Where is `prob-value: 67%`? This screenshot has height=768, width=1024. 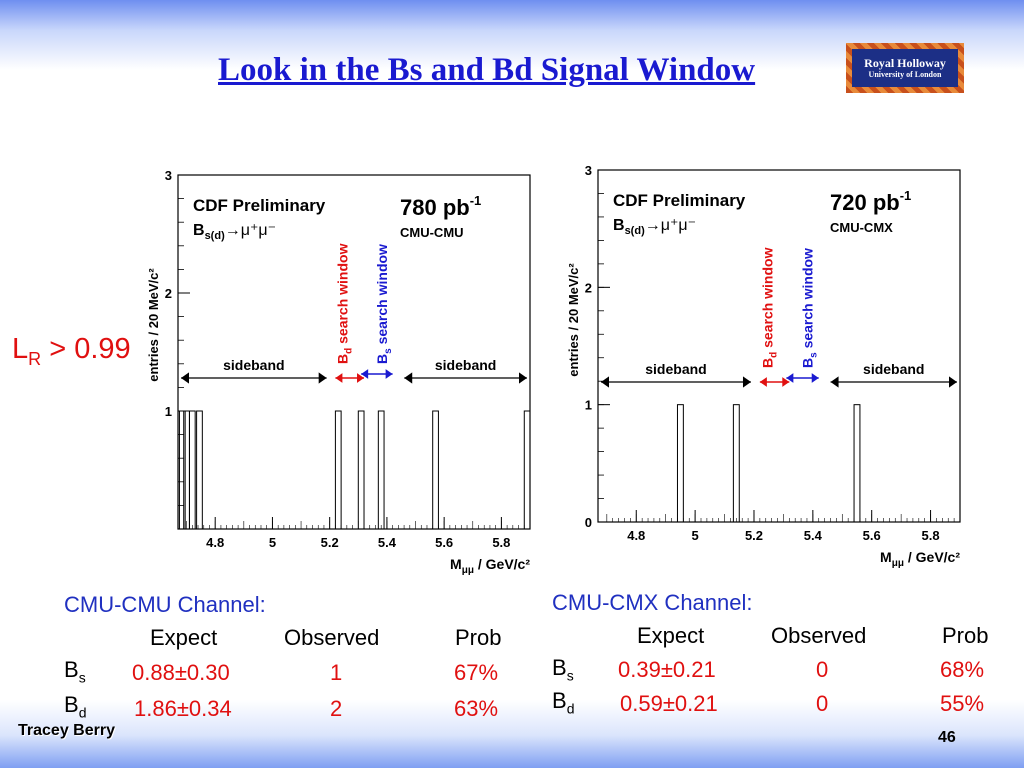
prob-value: 67% is located at coordinates (476, 672).